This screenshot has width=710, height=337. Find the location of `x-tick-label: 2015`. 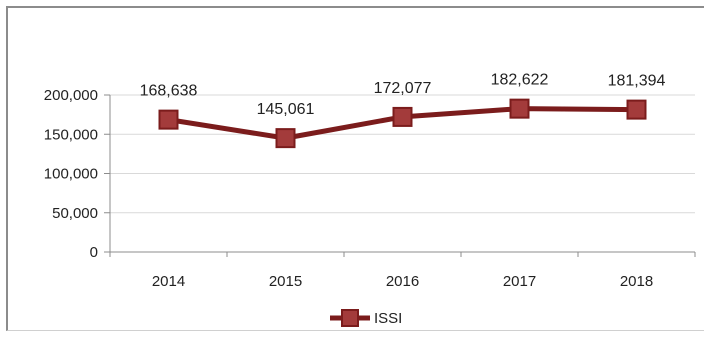

x-tick-label: 2015 is located at coordinates (285, 281).